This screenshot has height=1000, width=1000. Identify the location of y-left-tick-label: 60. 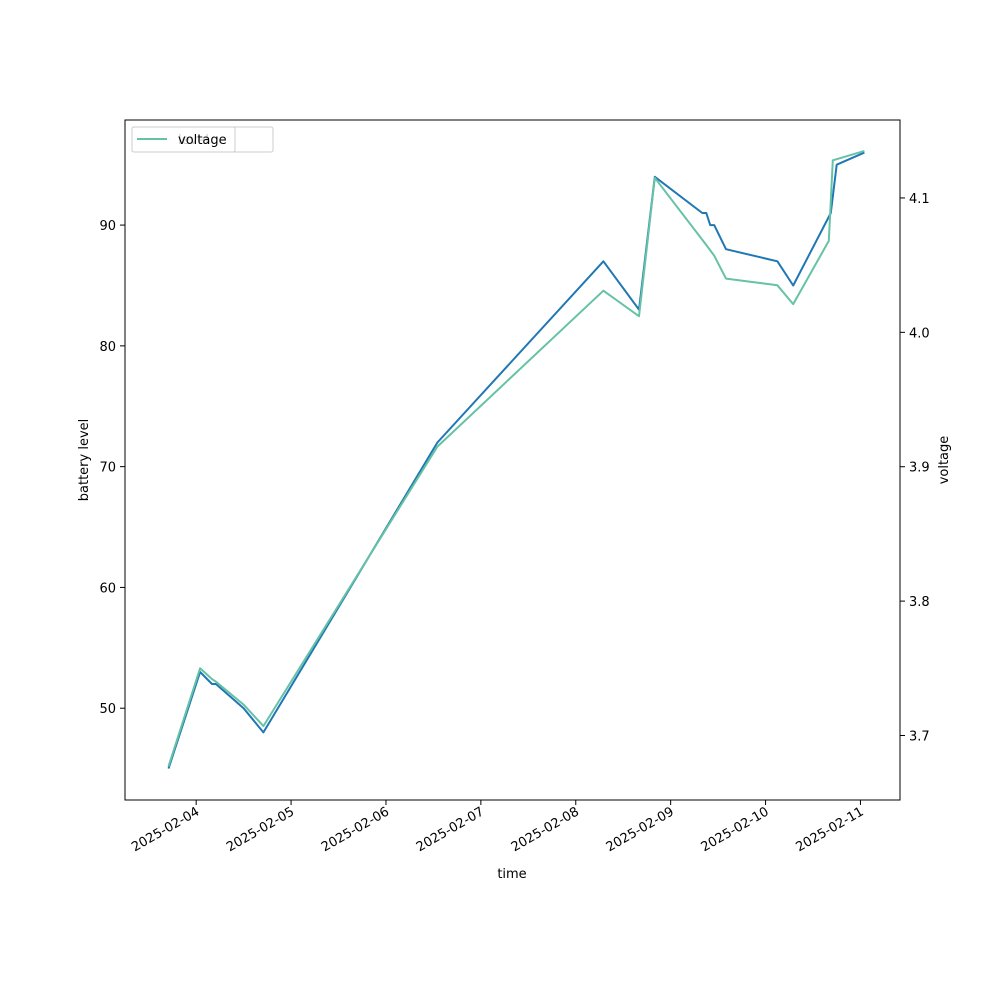
(107, 588).